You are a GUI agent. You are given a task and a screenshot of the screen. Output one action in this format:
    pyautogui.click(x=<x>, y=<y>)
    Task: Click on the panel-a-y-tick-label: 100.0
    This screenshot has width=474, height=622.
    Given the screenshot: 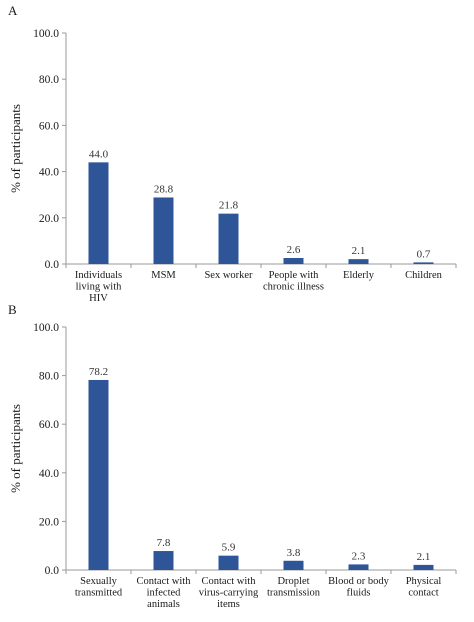 What is the action you would take?
    pyautogui.click(x=46, y=34)
    